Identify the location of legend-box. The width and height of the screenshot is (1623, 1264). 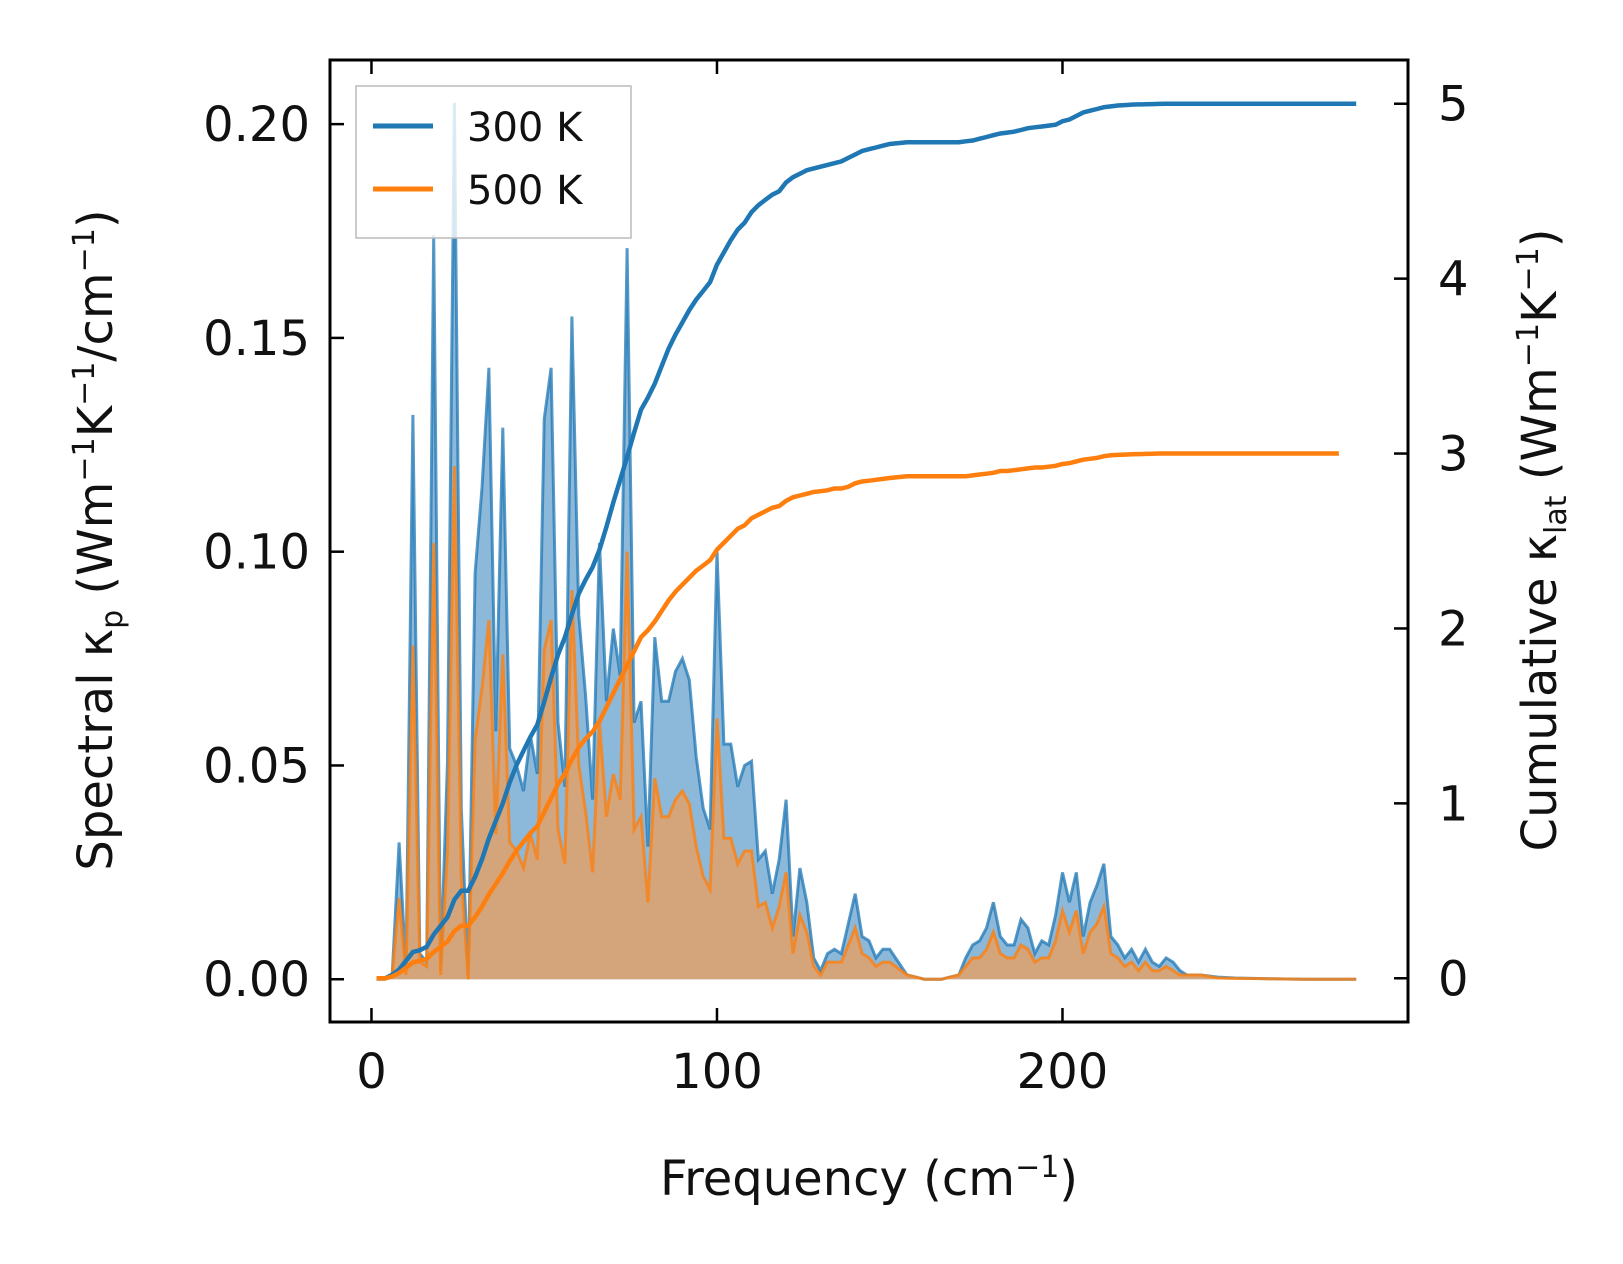
(493, 162).